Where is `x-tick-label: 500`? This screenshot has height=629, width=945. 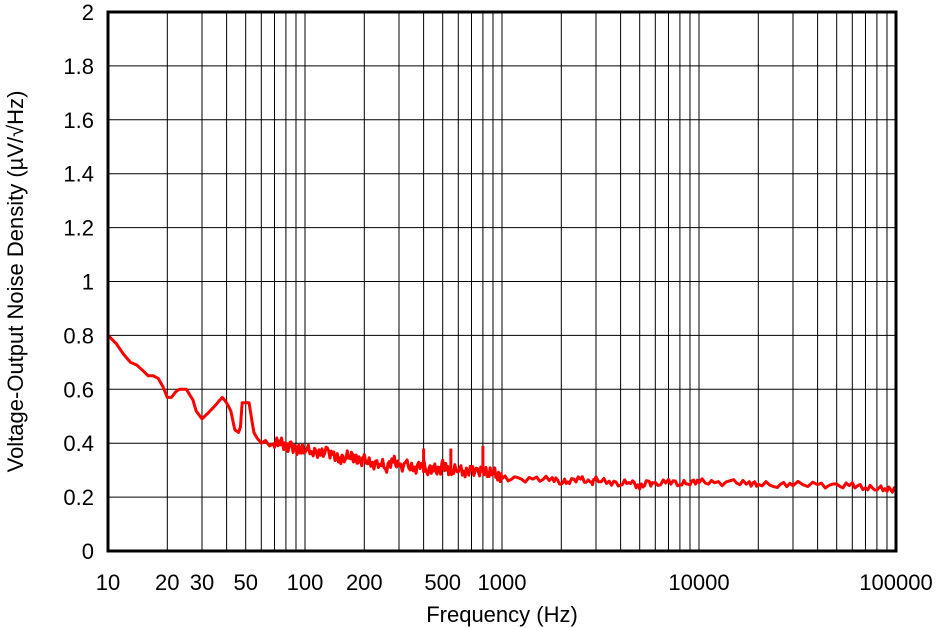
x-tick-label: 500 is located at coordinates (442, 582).